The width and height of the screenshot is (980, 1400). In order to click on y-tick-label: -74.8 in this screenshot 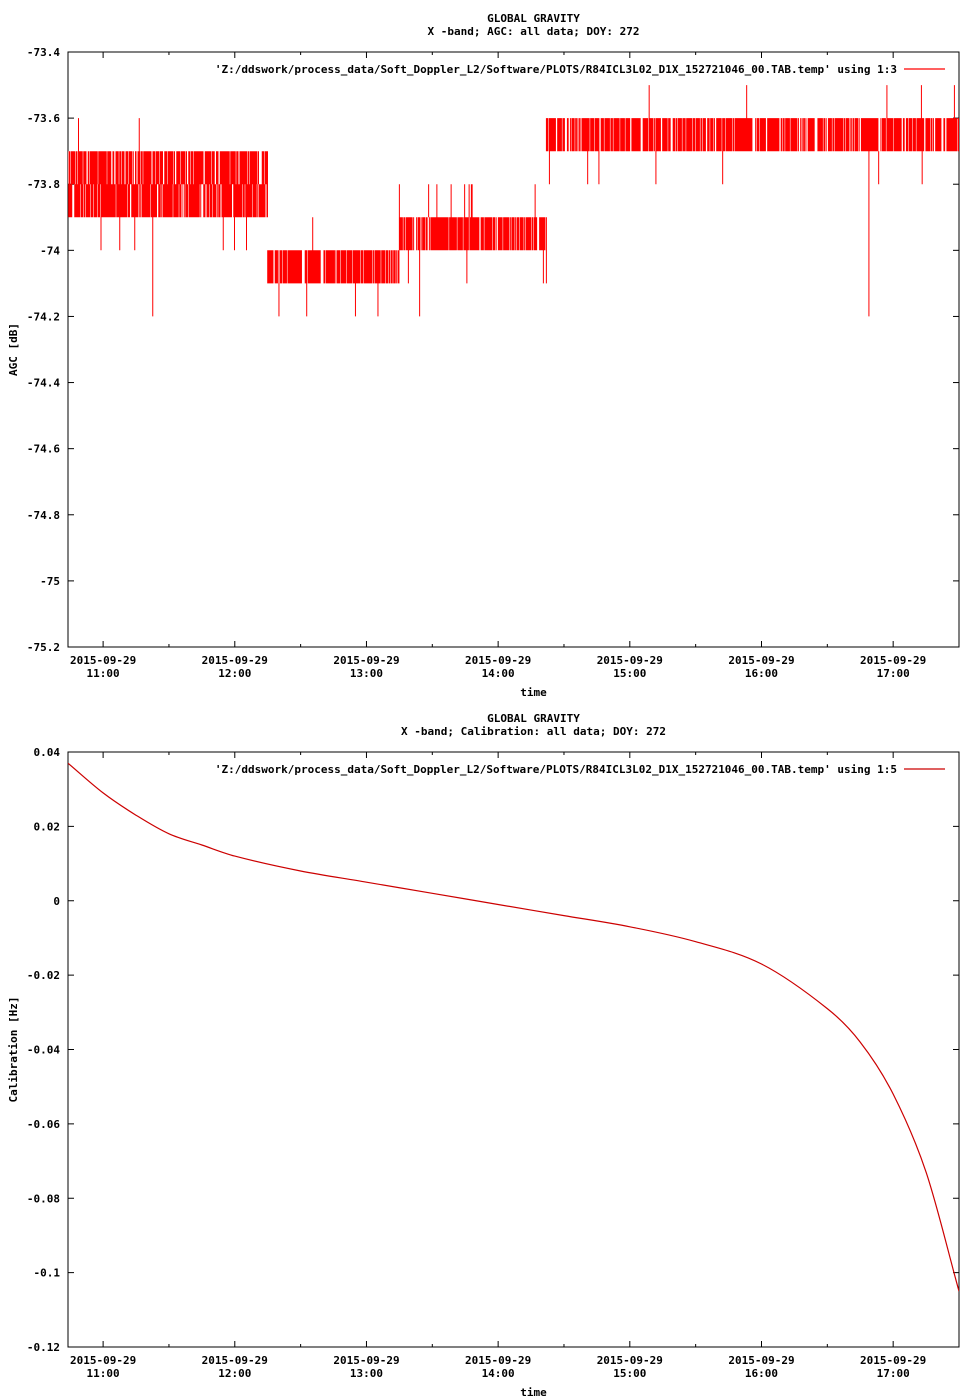, I will do `click(43, 515)`.